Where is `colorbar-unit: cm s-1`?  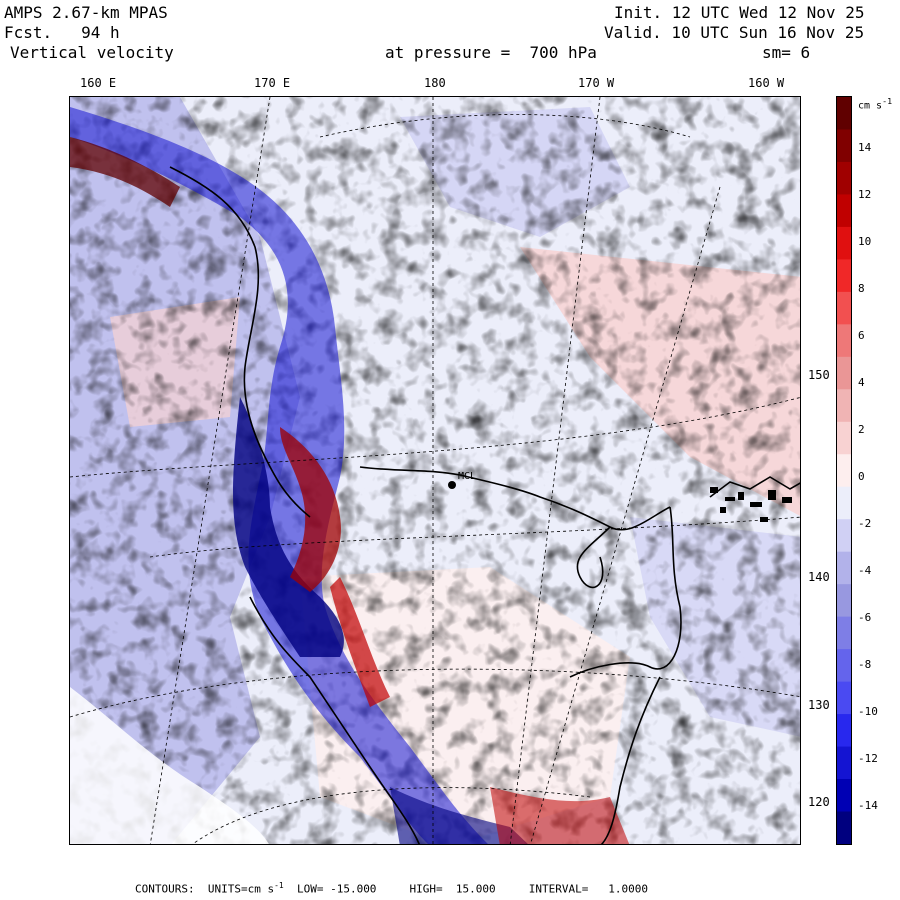
colorbar-unit: cm s-1 is located at coordinates (875, 103).